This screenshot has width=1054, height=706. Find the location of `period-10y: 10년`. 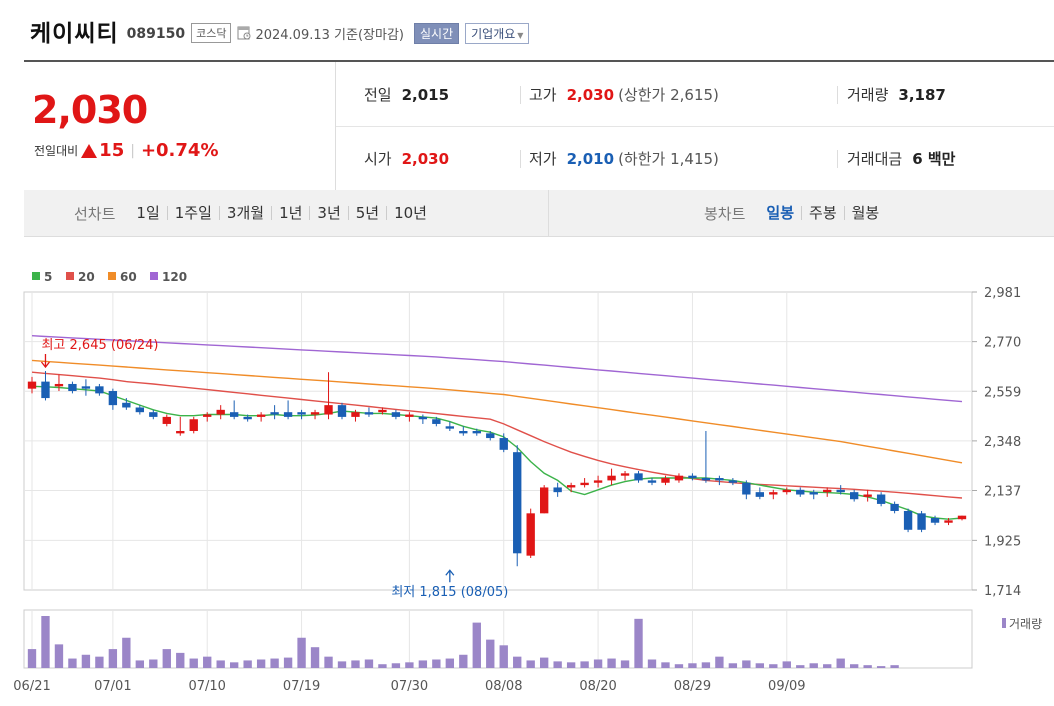

period-10y: 10년 is located at coordinates (410, 213).